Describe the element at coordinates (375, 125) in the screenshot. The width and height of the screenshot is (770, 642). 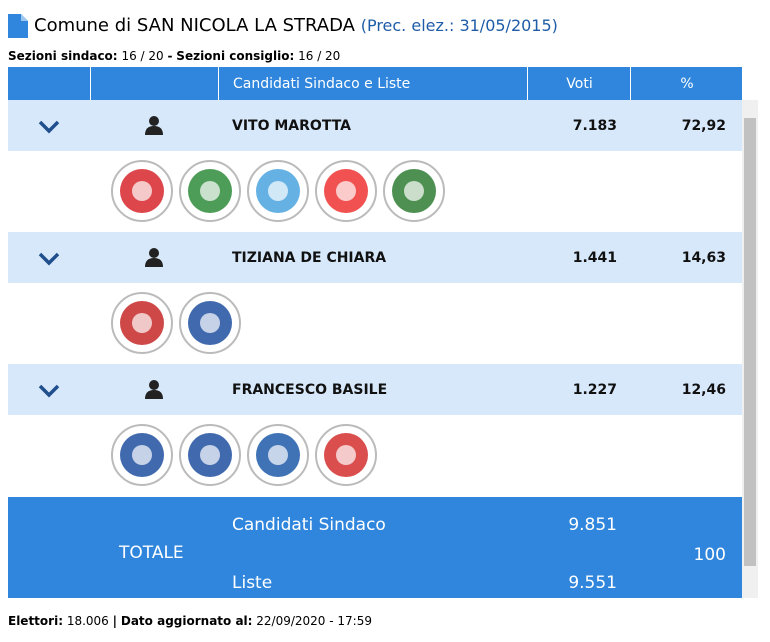
I see `candidate-row: VITO MAROTTA 7.183 72,92` at that location.